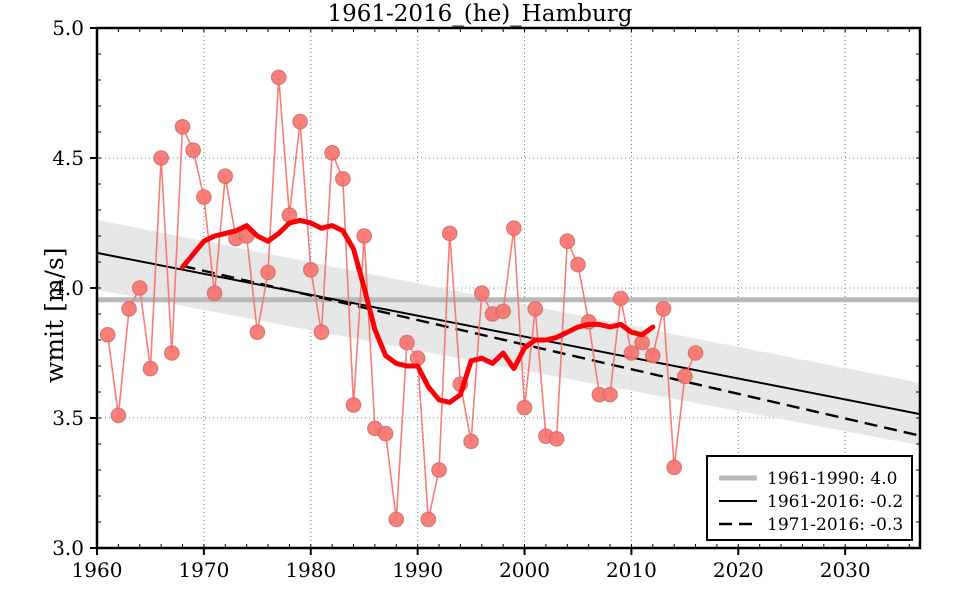 The image size is (960, 600). Describe the element at coordinates (835, 525) in the screenshot. I see `legend-item-label: 1971-2016: -0.3` at that location.